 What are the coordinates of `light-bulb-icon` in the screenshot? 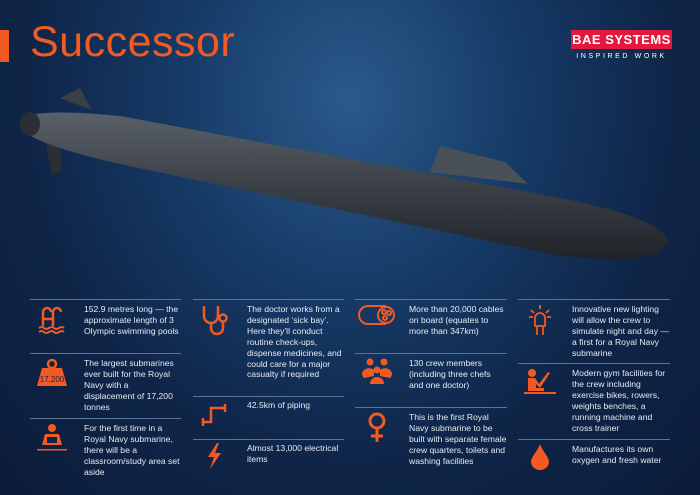 It's located at (540, 322).